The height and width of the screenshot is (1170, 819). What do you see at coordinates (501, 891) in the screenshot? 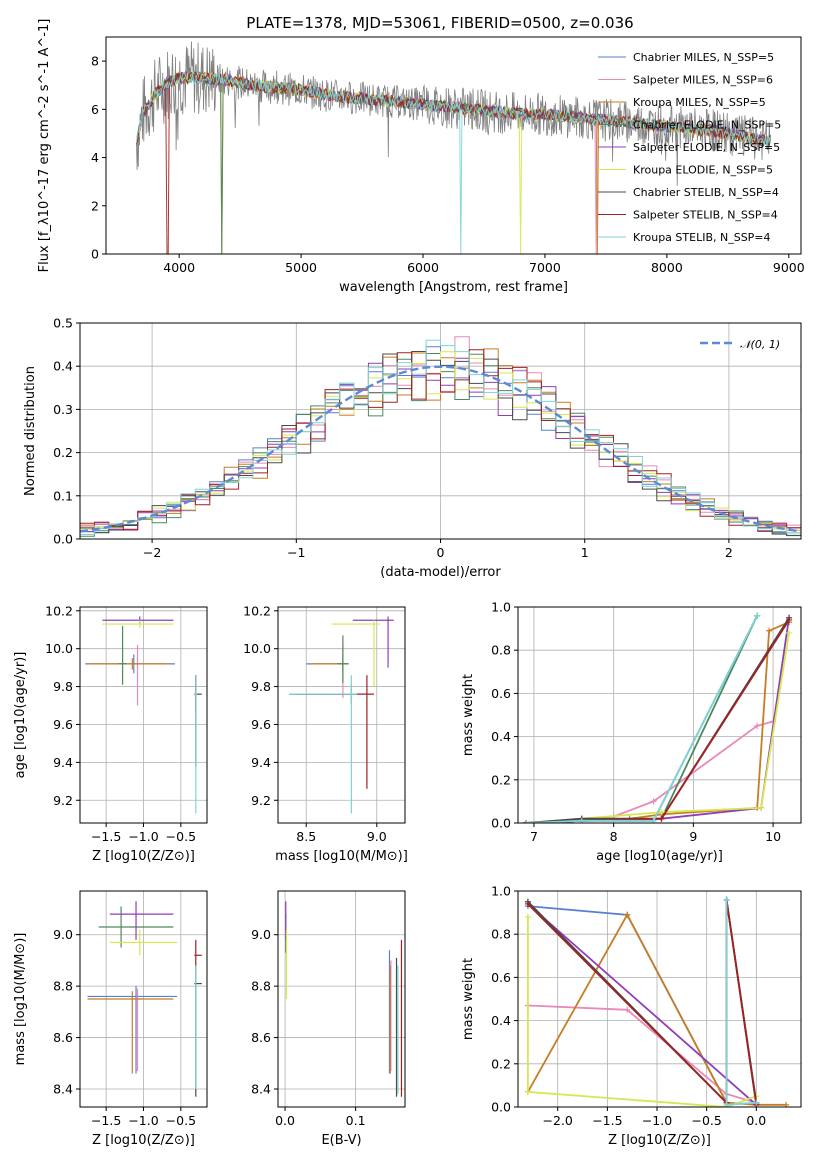
I see `y-tick-label: 1.0` at bounding box center [501, 891].